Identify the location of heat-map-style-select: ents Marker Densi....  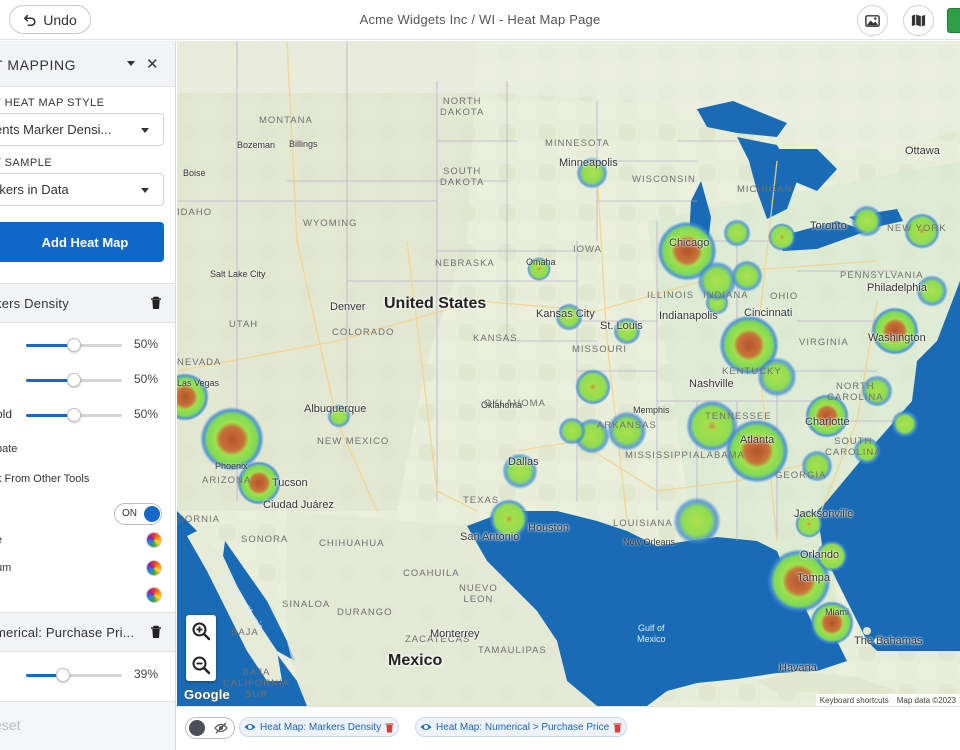
(82, 129).